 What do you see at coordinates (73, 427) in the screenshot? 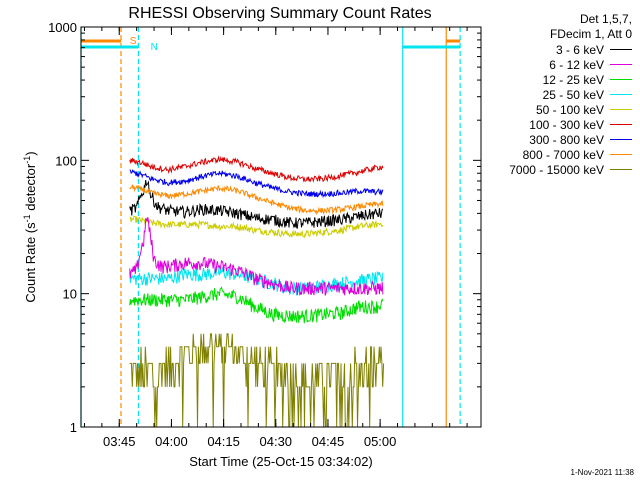
I see `y-tick-label-0: 1` at bounding box center [73, 427].